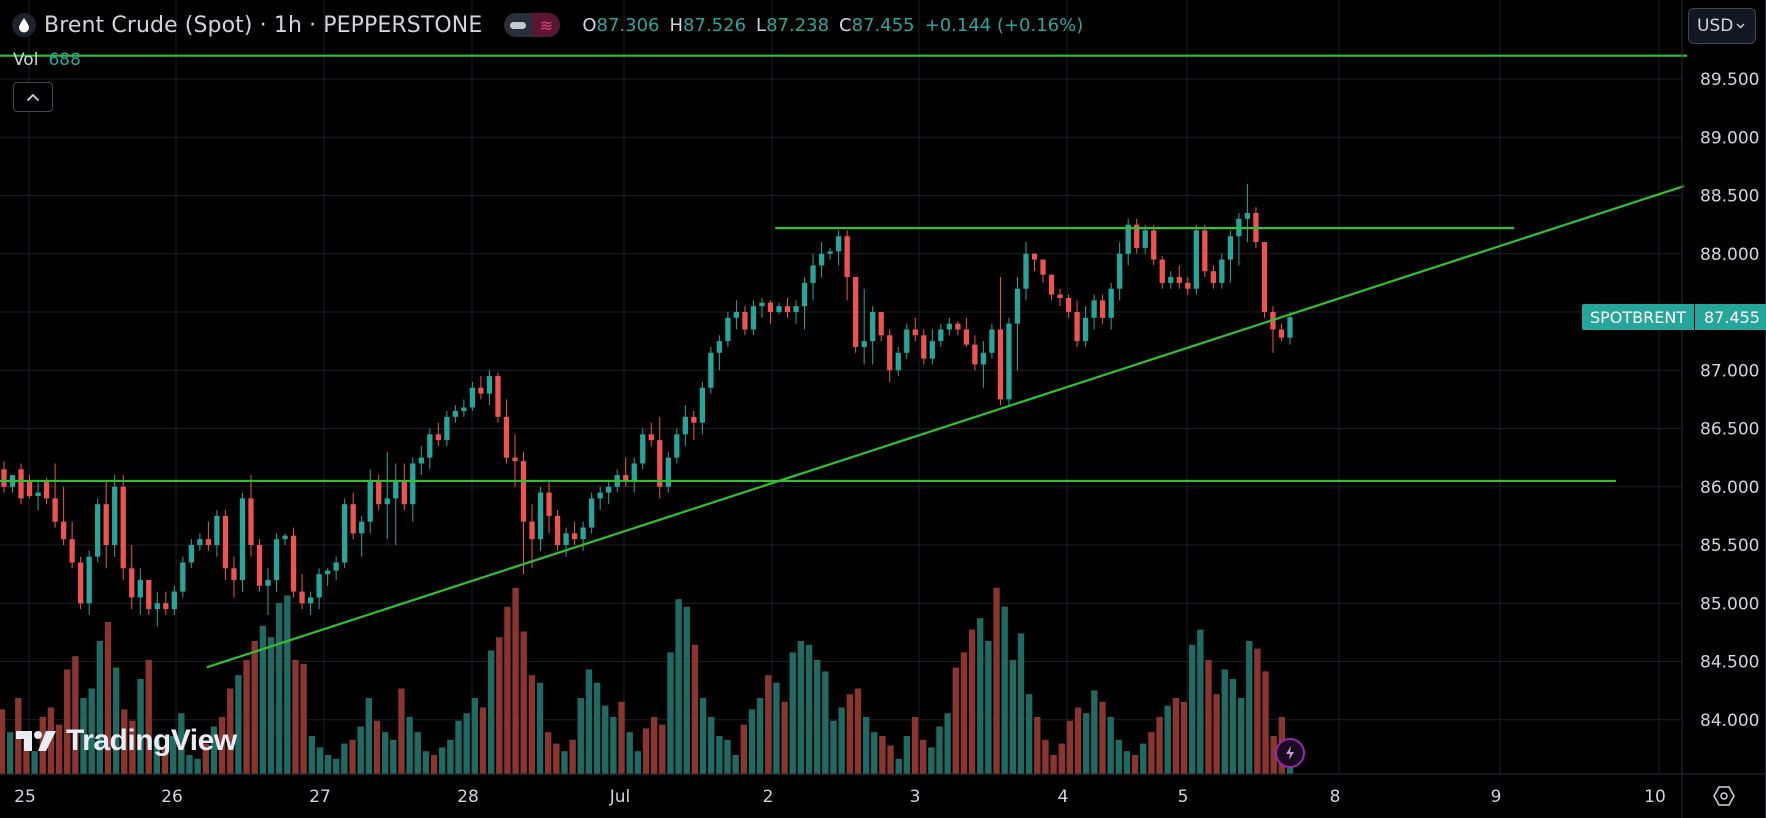 The width and height of the screenshot is (1766, 818). I want to click on settings-hexagon-icon, so click(1724, 796).